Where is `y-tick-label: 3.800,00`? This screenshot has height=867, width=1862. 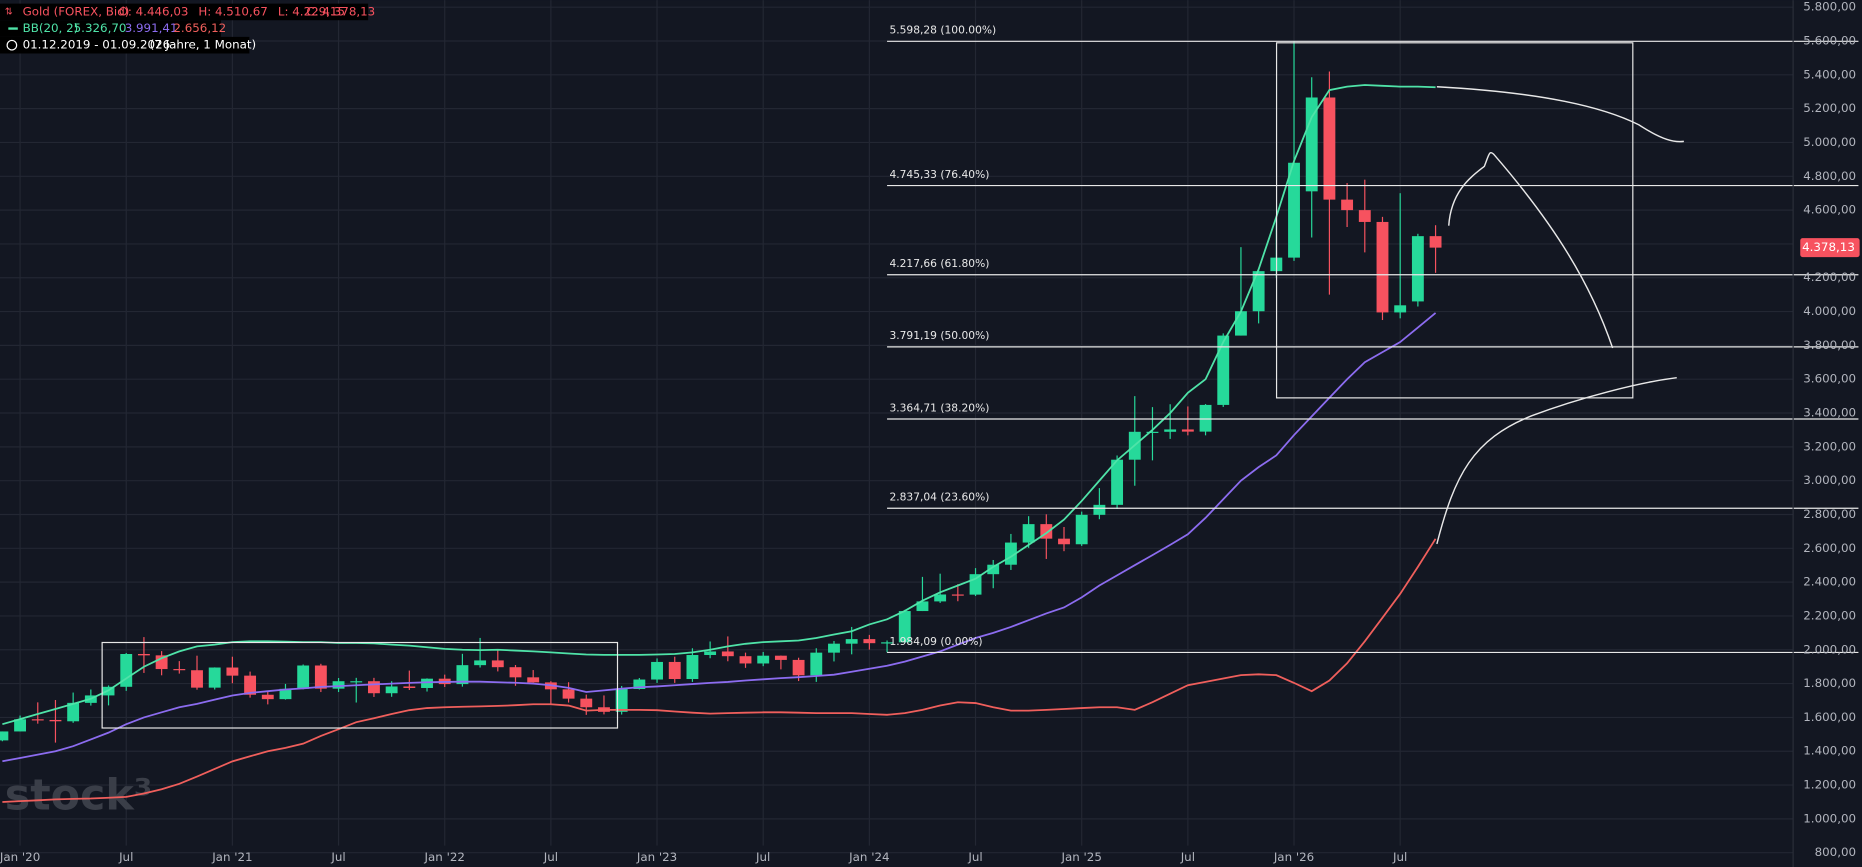
y-tick-label: 3.800,00 is located at coordinates (1829, 345).